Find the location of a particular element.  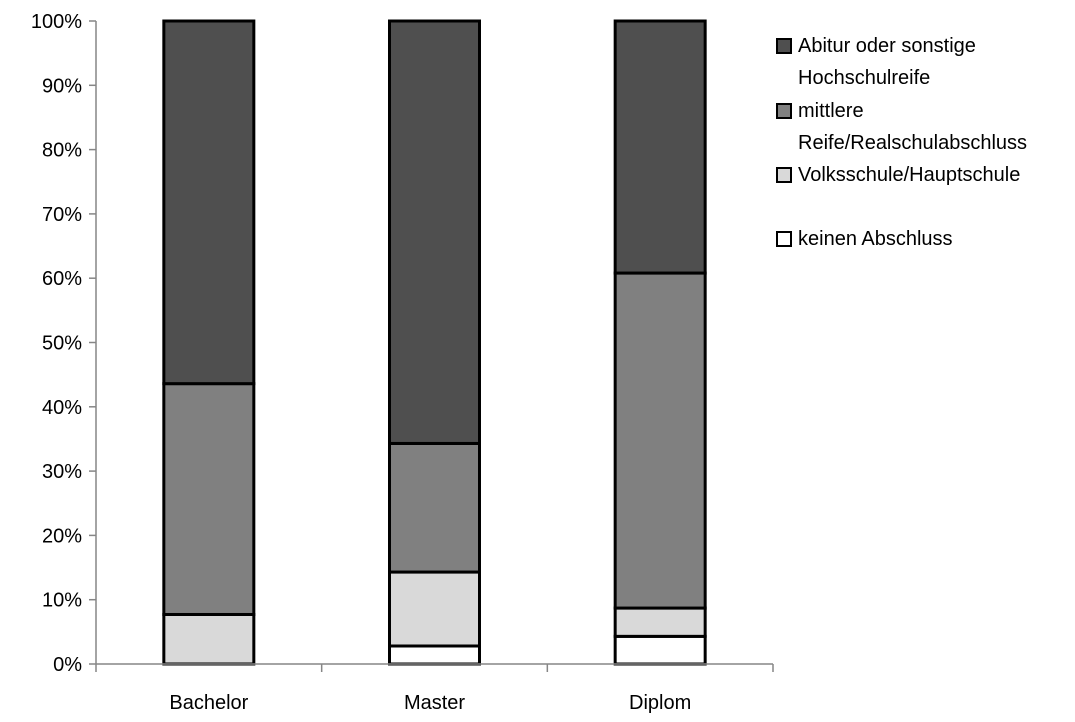

y-tick-label: 50% is located at coordinates (62, 344).